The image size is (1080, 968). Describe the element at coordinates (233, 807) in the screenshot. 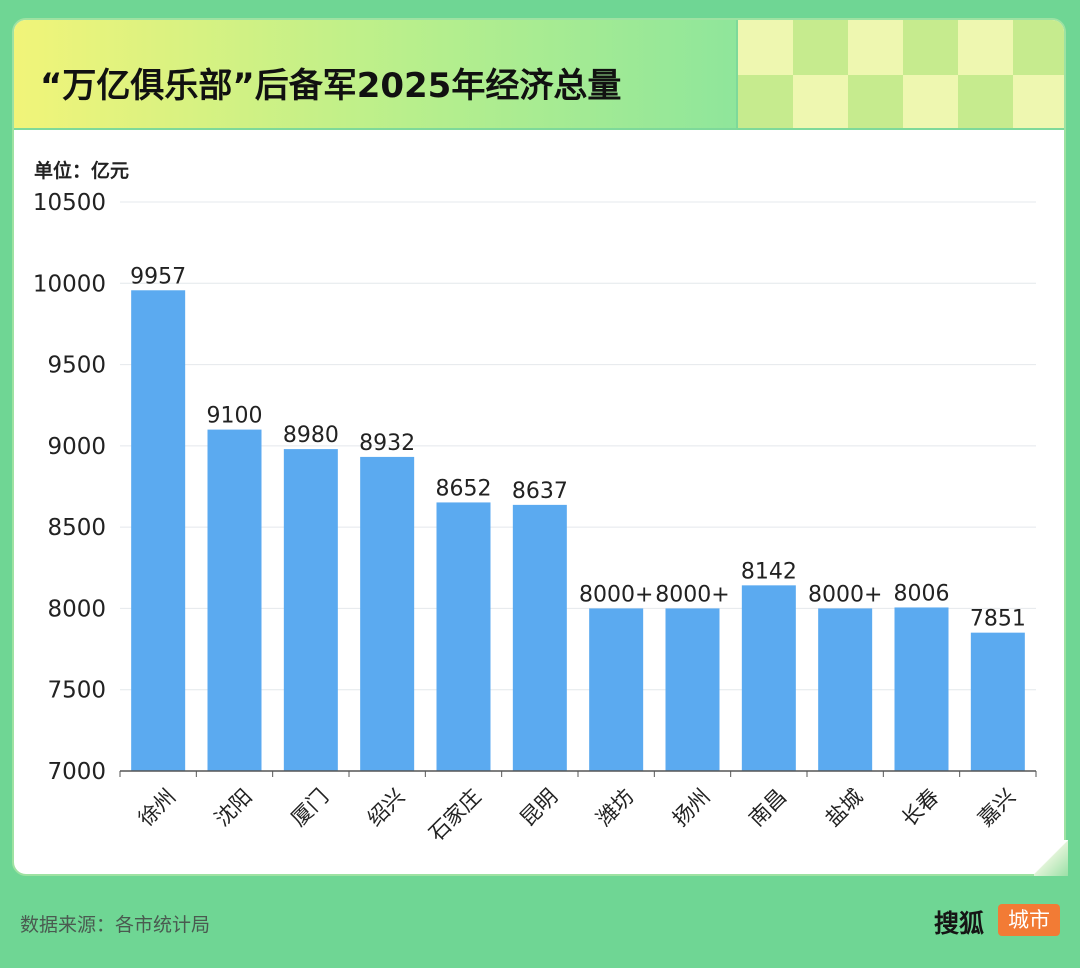

I see `x-category-label: 沈阳` at that location.